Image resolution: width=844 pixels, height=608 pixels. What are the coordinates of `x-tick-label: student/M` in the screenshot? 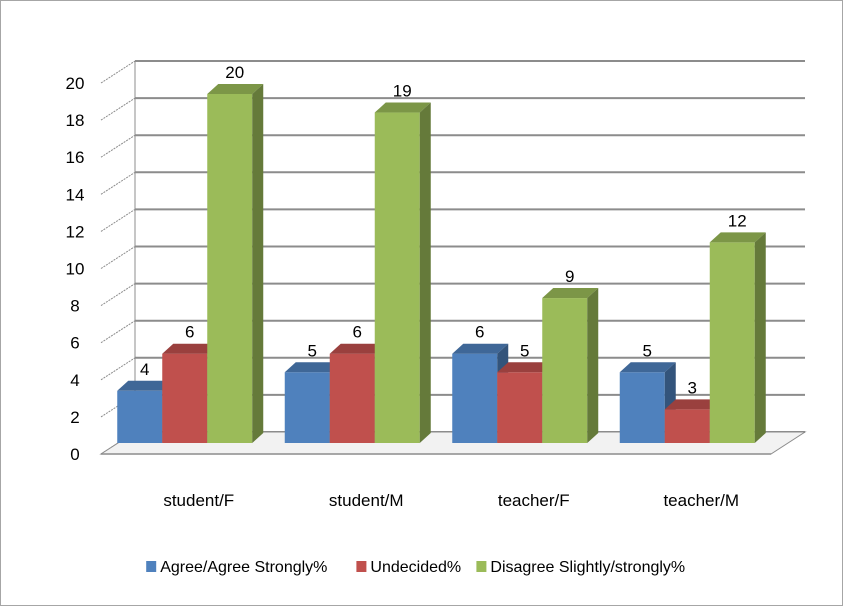 It's located at (366, 500).